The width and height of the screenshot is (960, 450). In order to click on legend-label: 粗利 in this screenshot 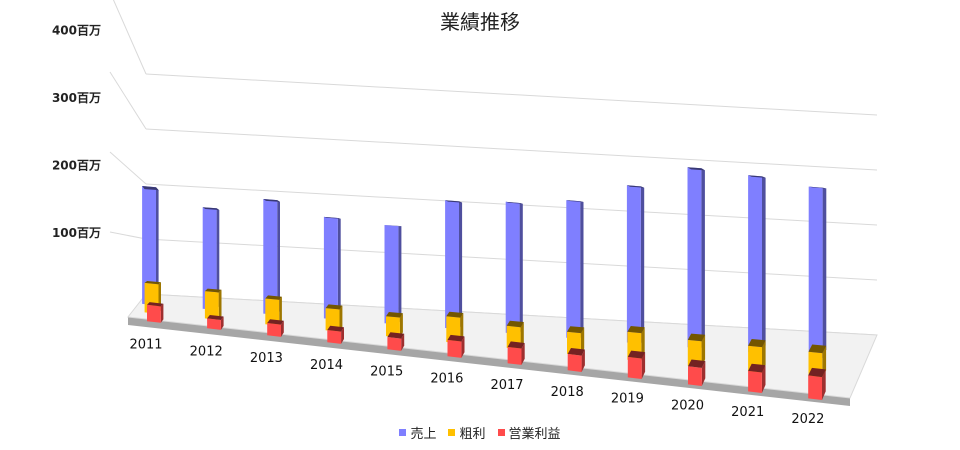, I will do `click(472, 434)`.